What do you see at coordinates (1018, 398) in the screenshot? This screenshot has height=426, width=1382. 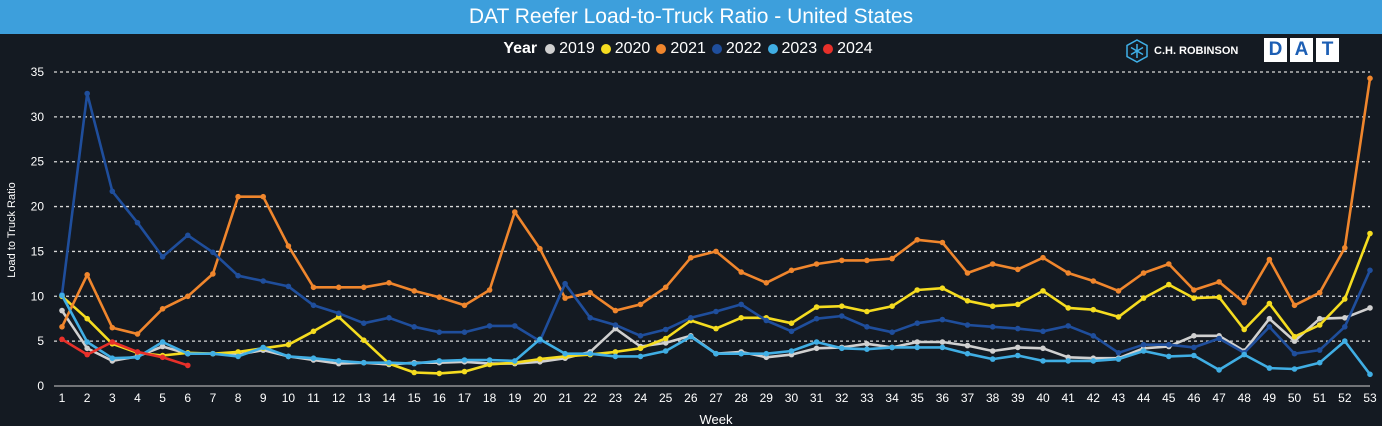 I see `x-tick-label: 39` at bounding box center [1018, 398].